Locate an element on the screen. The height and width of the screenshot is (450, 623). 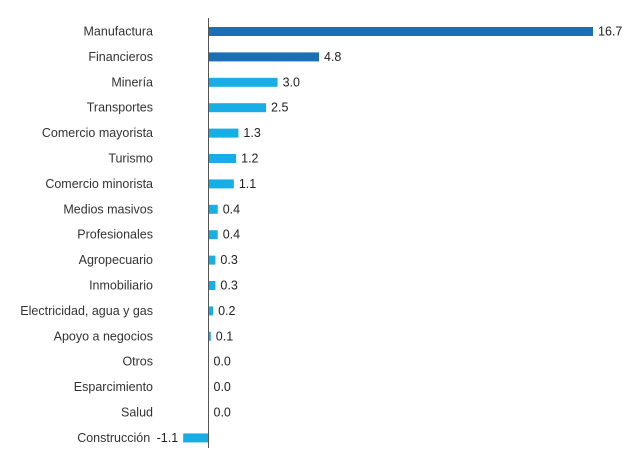
bar-agropecuario is located at coordinates (212, 260).